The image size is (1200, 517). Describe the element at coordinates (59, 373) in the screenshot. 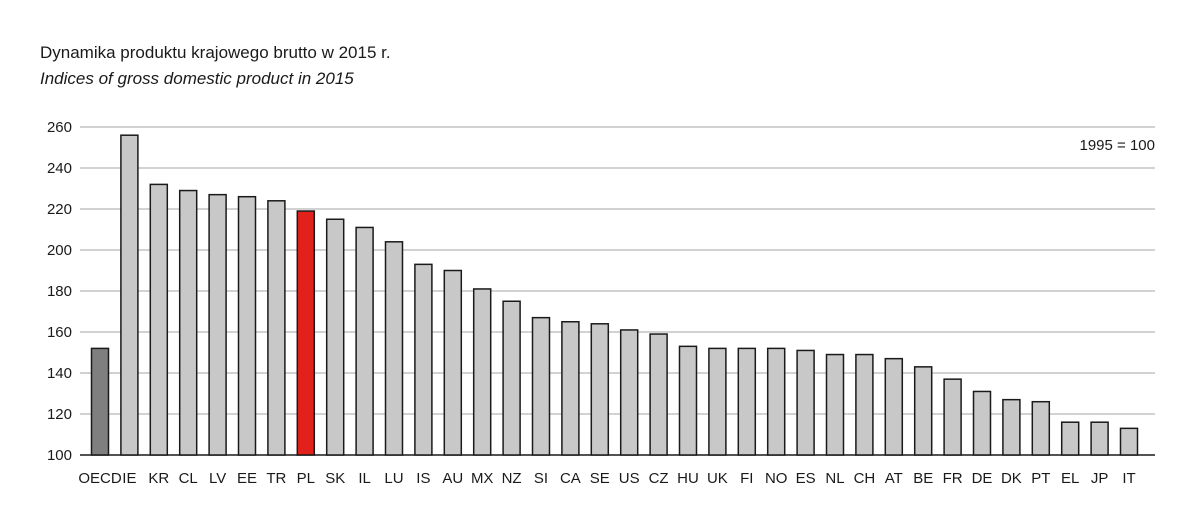

I see `y-tick-label: 140` at that location.